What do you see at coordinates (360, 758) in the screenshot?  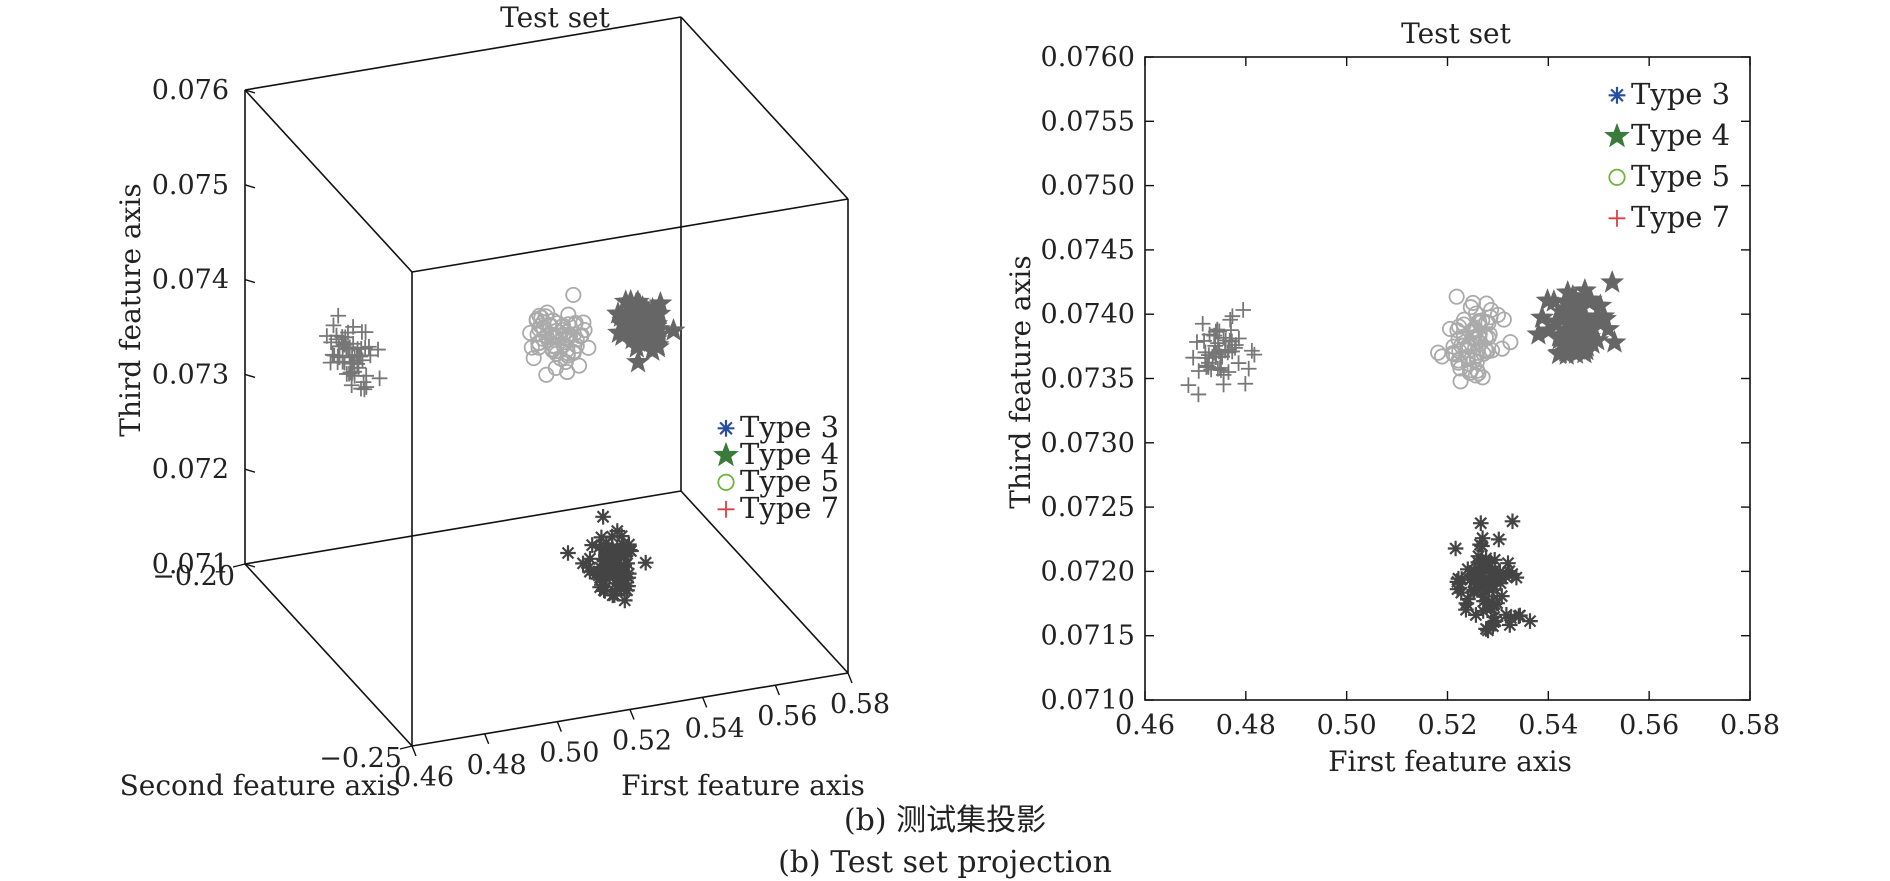 I see `y-tick-label: −0.25` at bounding box center [360, 758].